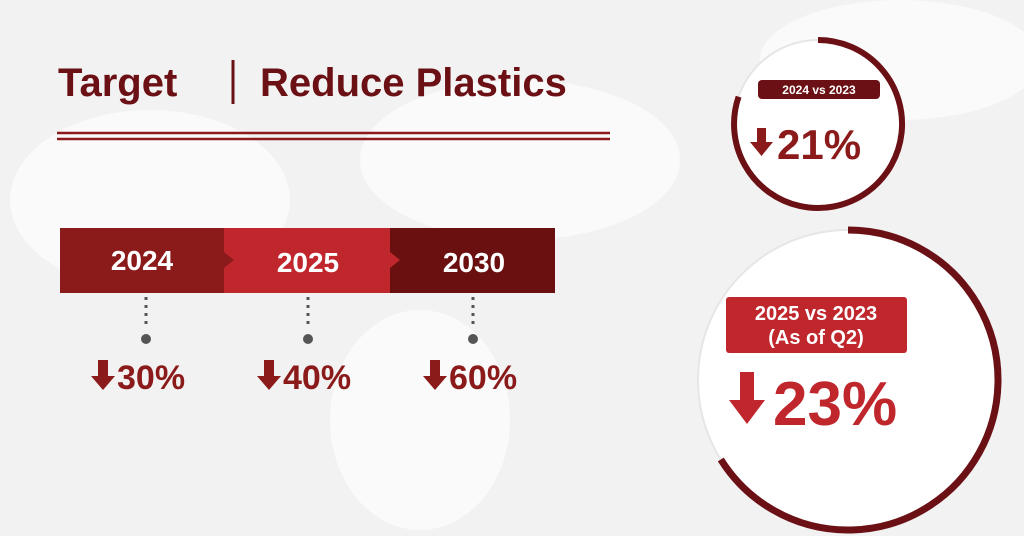 Image resolution: width=1024 pixels, height=536 pixels. Describe the element at coordinates (483, 378) in the screenshot. I see `target: 60%` at that location.